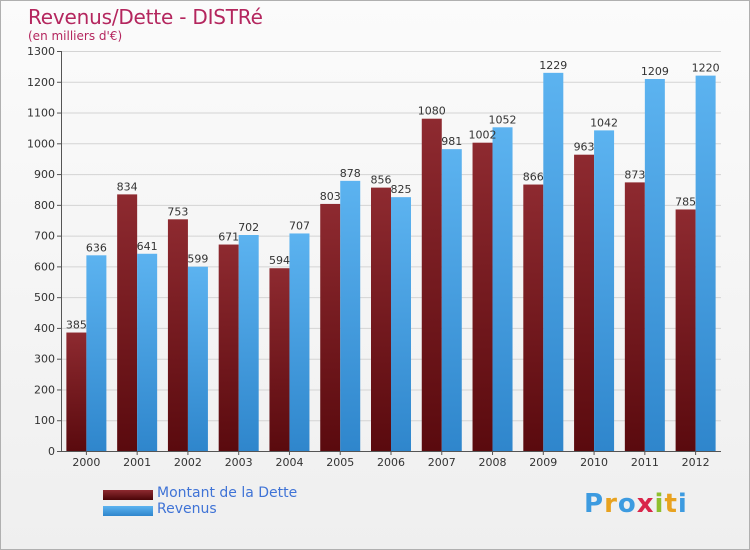 The height and width of the screenshot is (550, 750). Describe the element at coordinates (451, 300) in the screenshot. I see `bar-revenus-2007` at that location.